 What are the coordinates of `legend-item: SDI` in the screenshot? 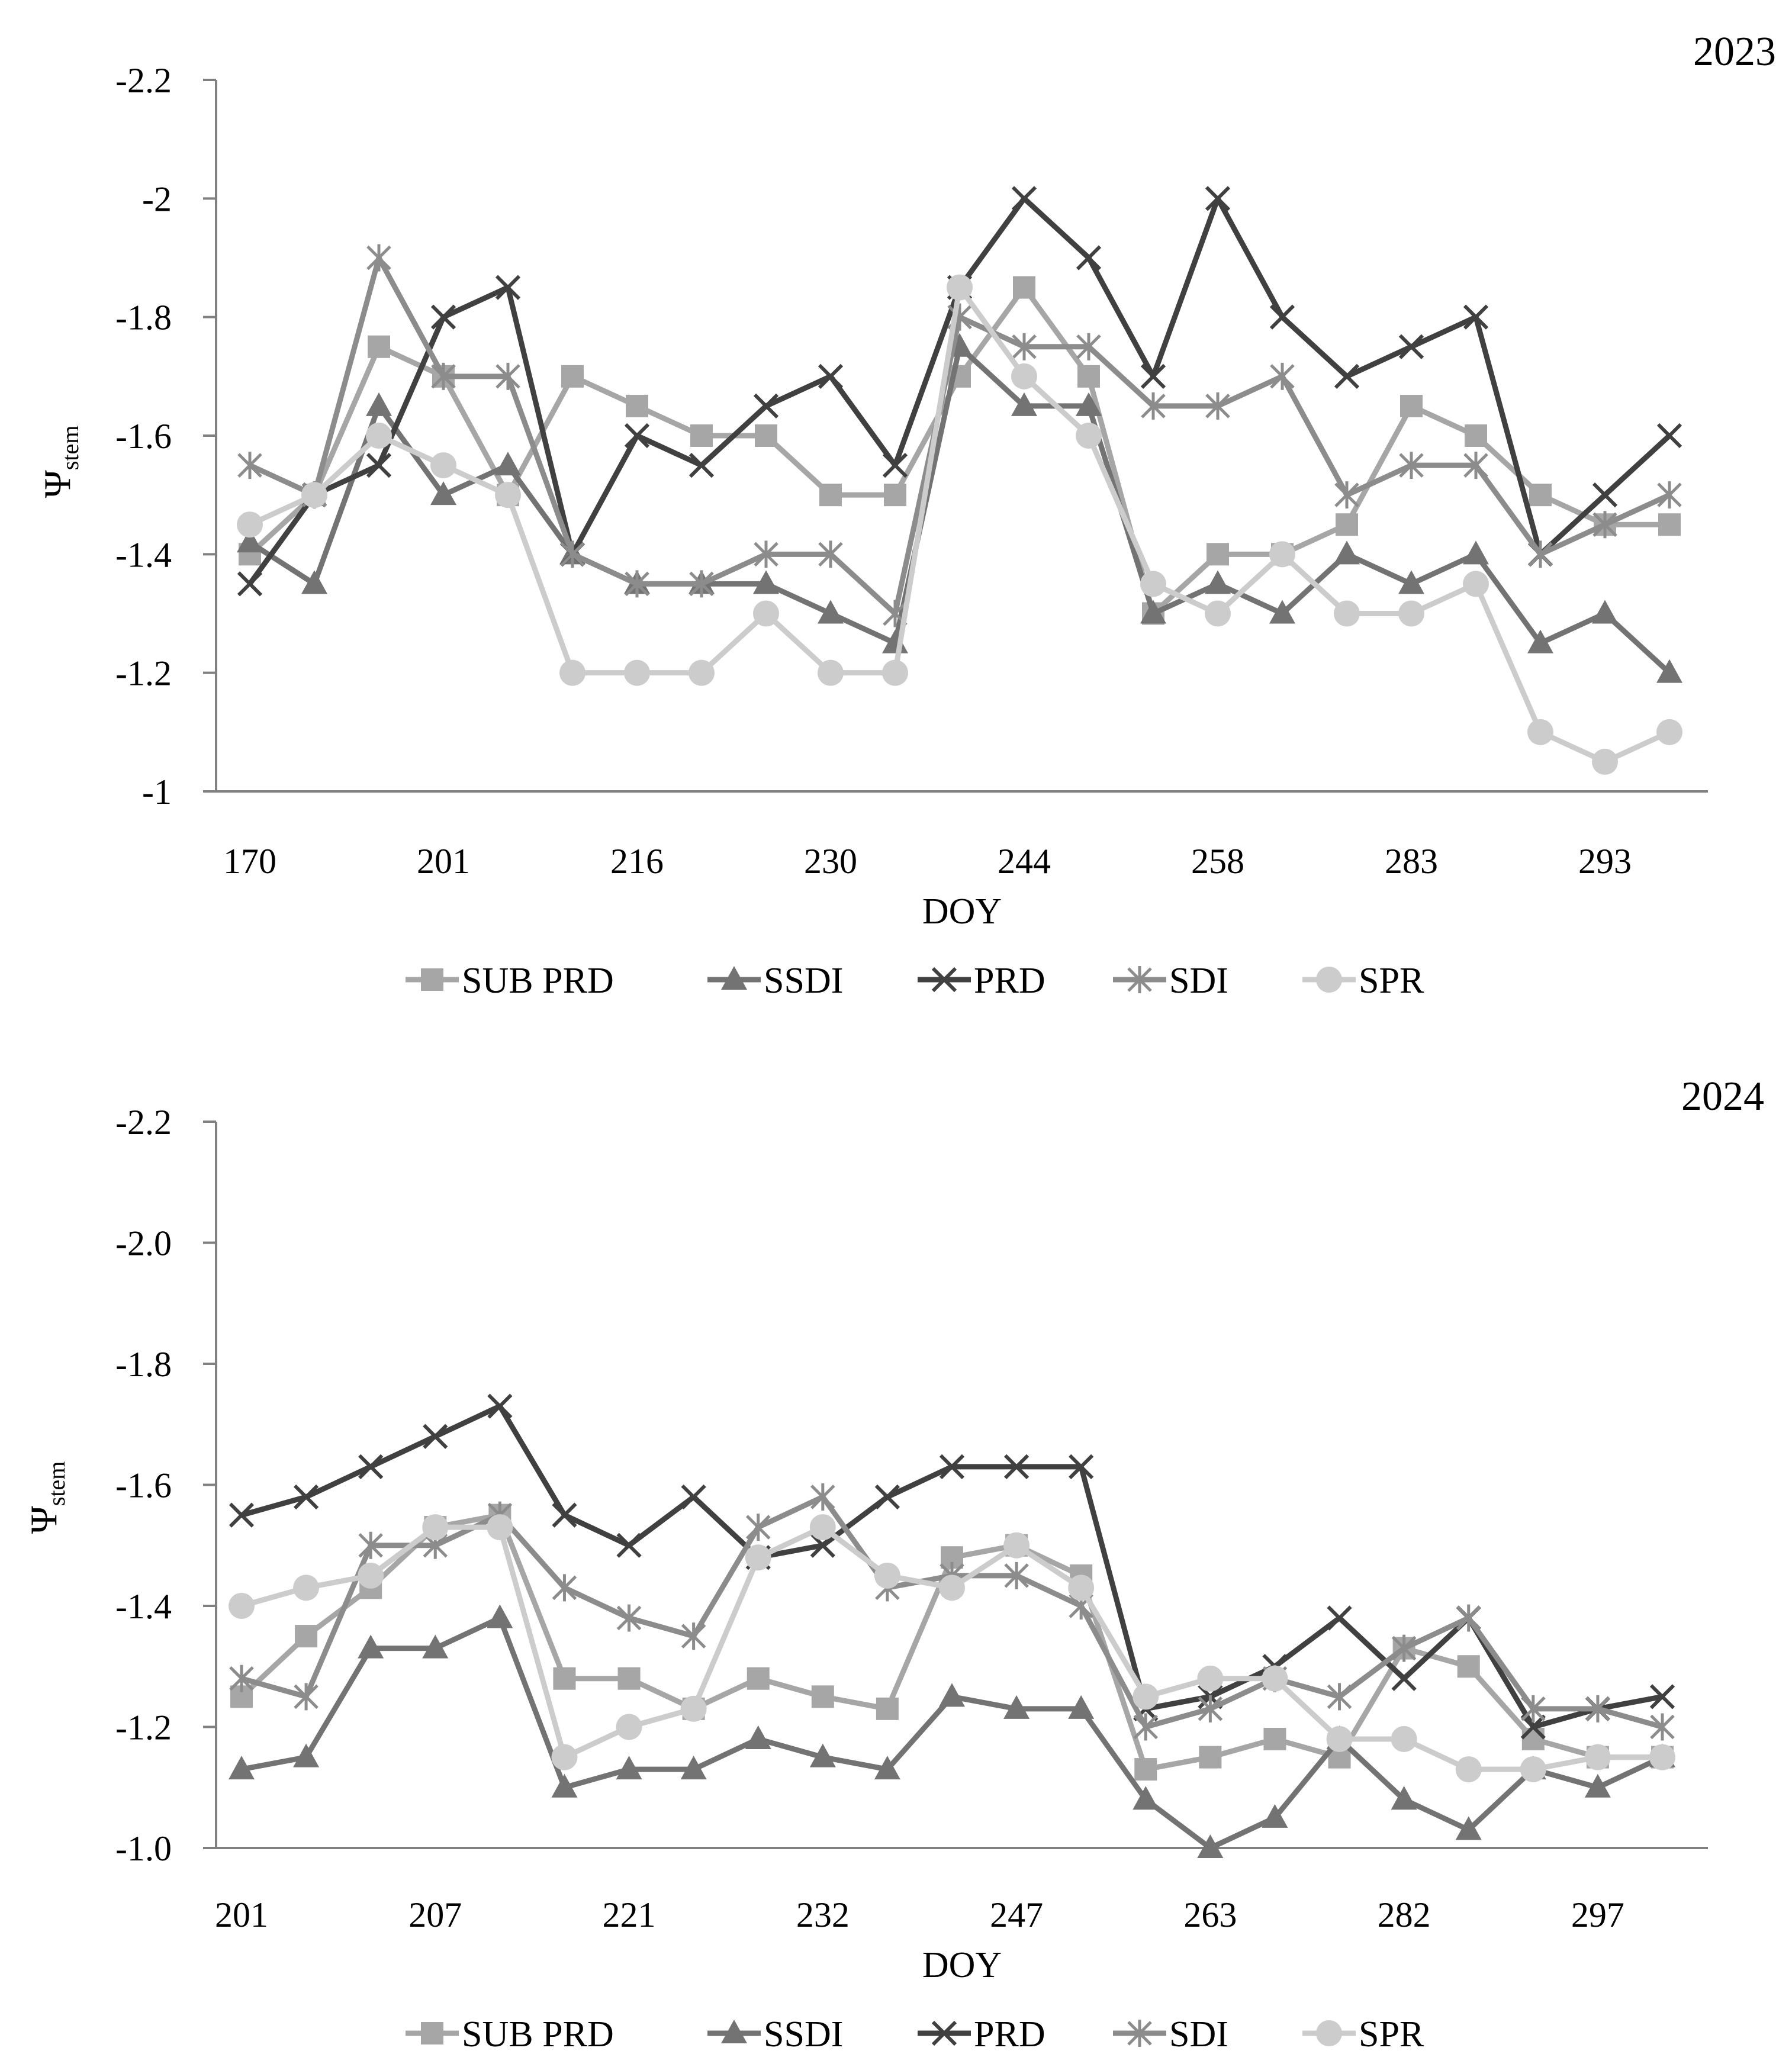 It's located at (1171, 981).